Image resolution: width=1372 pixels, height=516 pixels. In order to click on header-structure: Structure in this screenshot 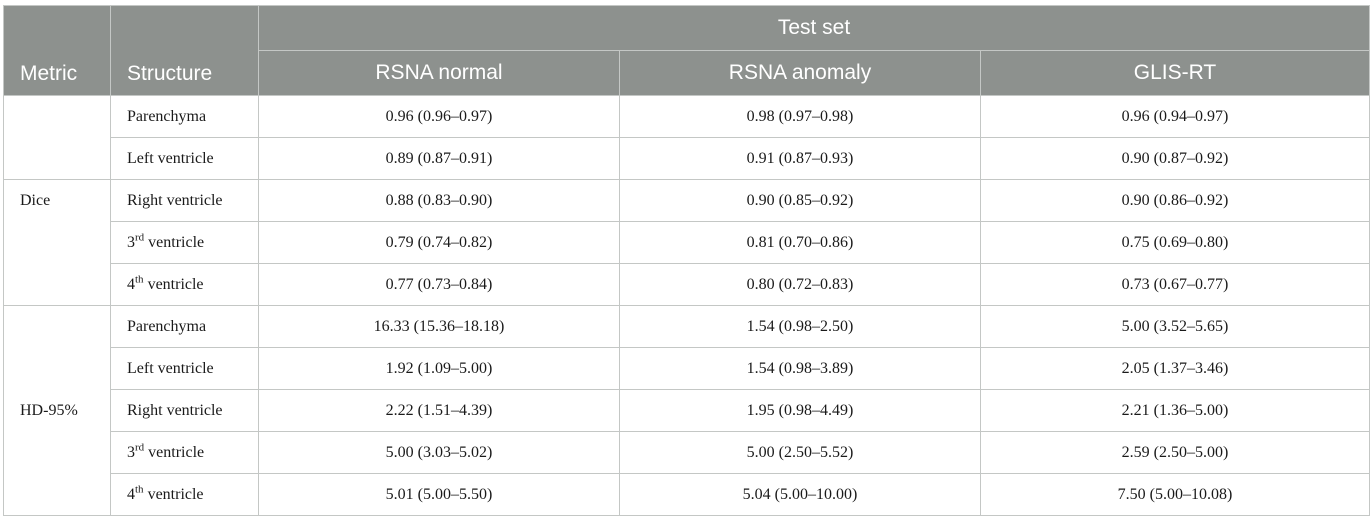, I will do `click(184, 50)`.